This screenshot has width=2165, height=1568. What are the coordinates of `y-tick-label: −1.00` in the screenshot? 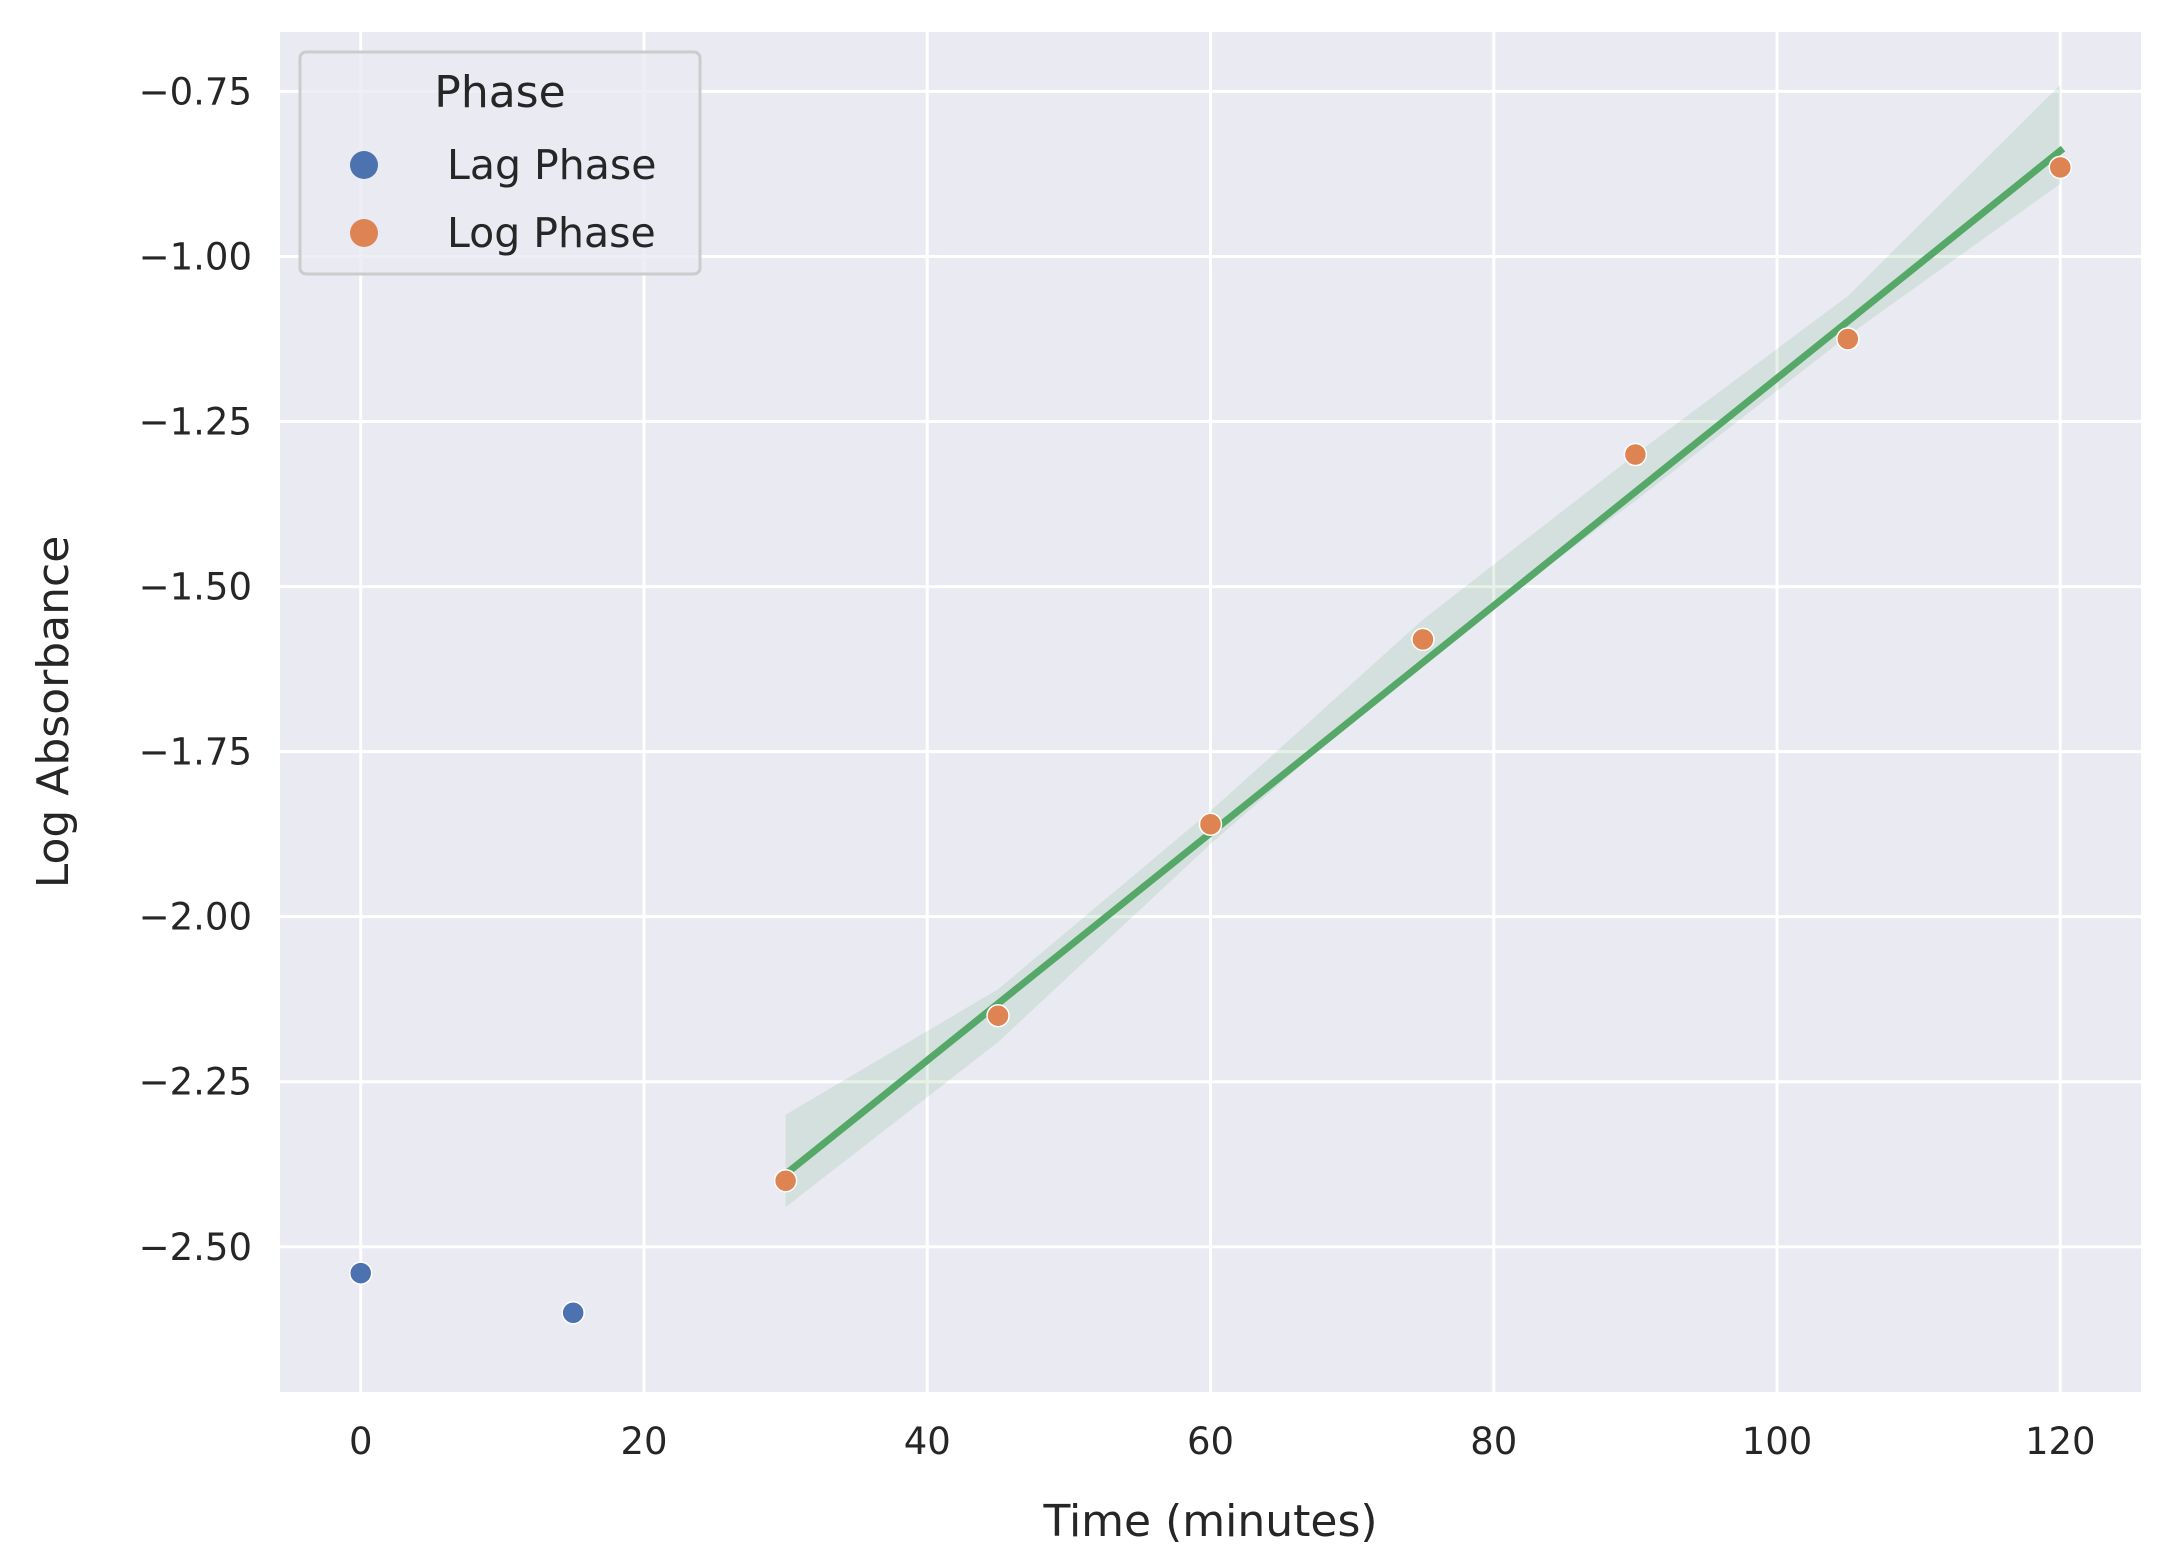 It's located at (195, 256).